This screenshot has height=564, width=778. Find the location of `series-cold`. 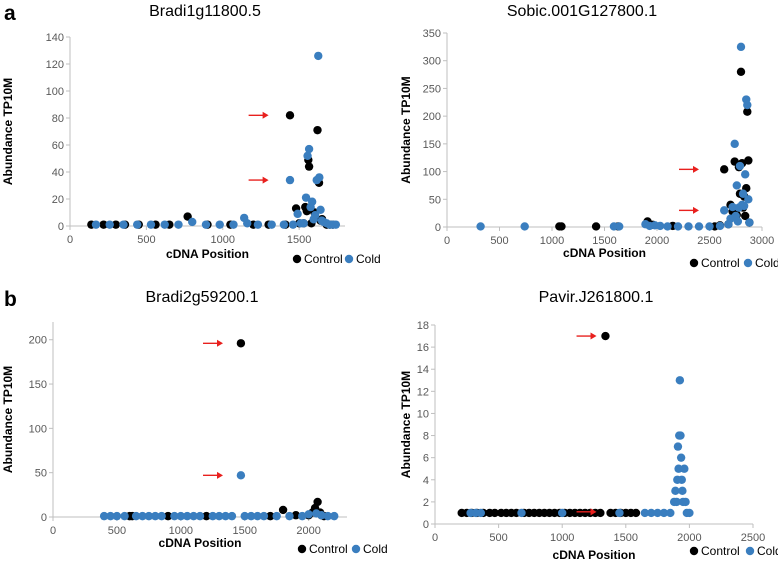

series-cold is located at coordinates (580, 447).